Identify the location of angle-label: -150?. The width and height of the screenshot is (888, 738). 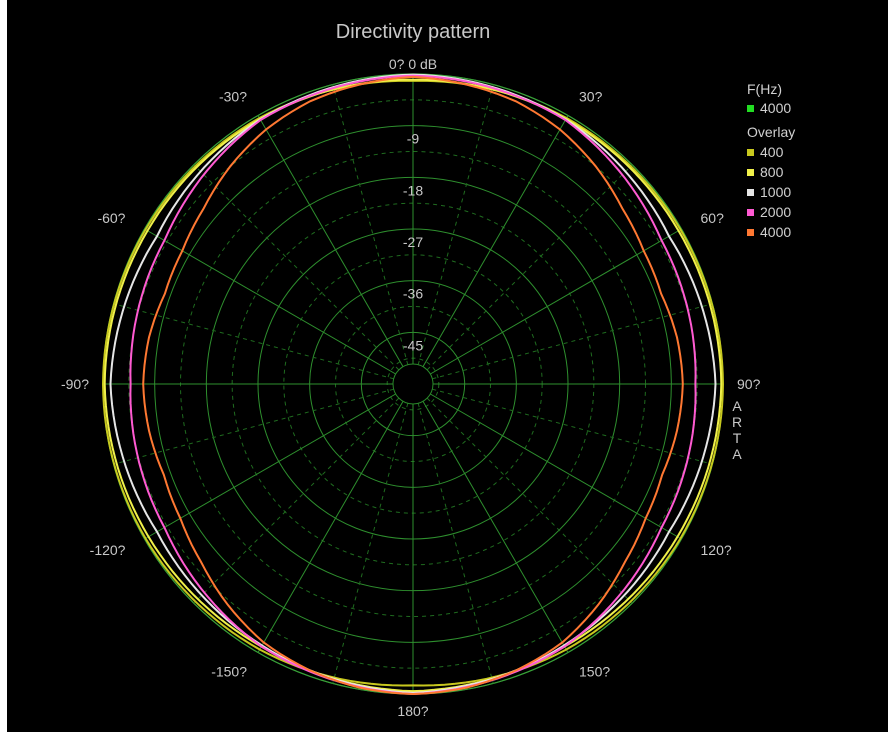
(229, 672).